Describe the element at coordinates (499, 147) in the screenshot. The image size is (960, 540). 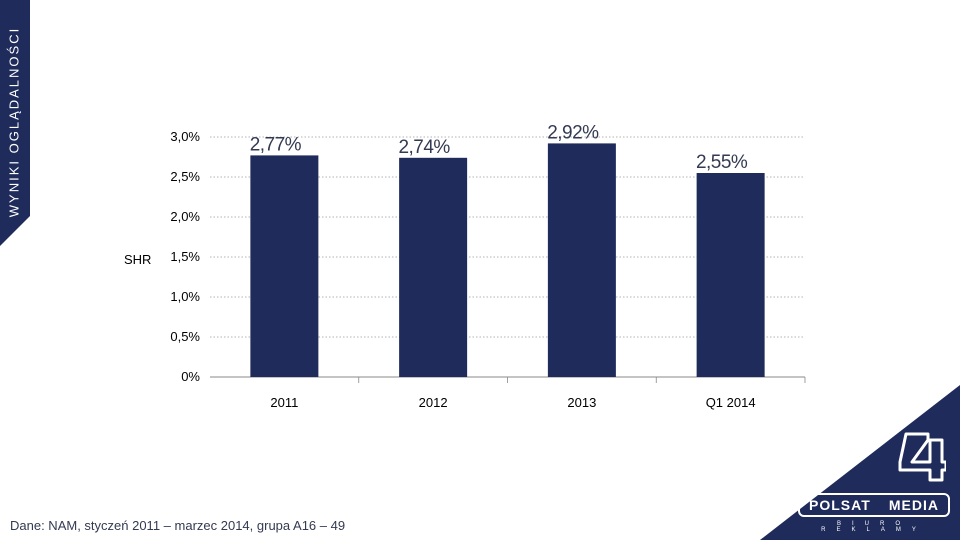
I see `data-labels: 2,77% 2,74% 2,92% 2,55%` at that location.